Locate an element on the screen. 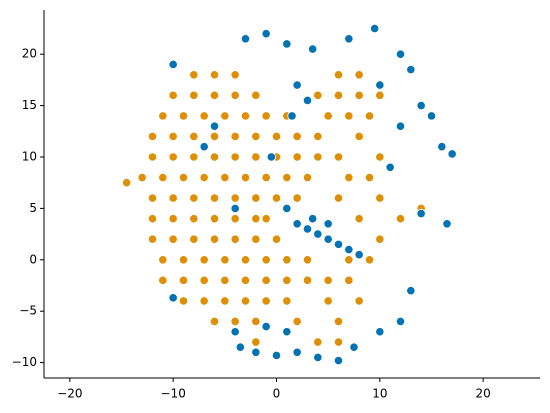 This screenshot has width=550, height=413. x-tick-label: 20 is located at coordinates (483, 394).